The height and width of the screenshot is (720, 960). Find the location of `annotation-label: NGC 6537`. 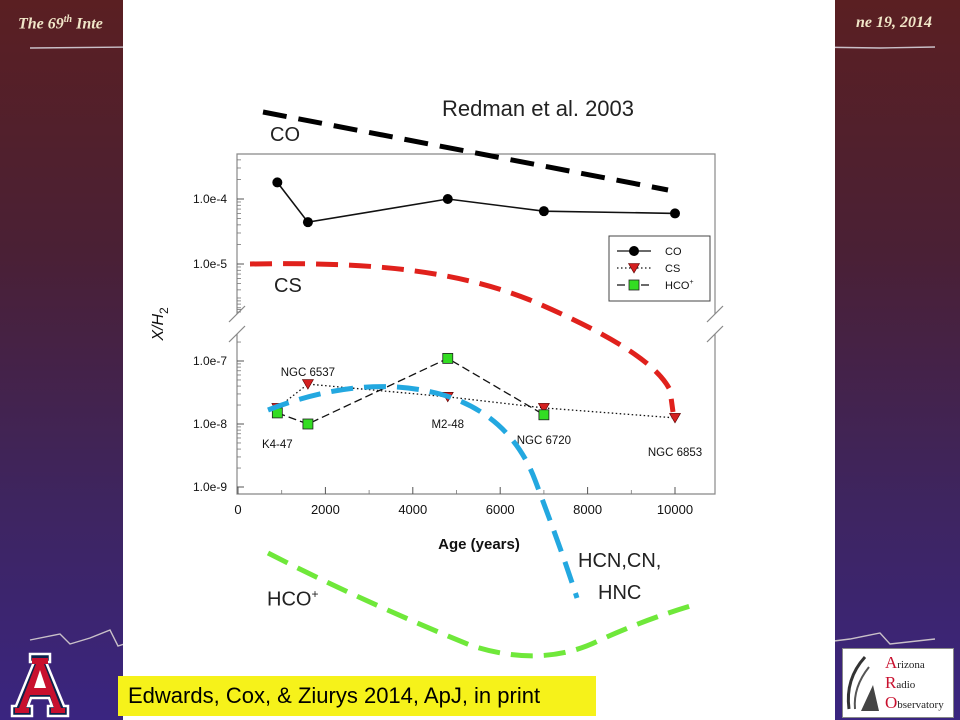

annotation-label: NGC 6537 is located at coordinates (308, 373).